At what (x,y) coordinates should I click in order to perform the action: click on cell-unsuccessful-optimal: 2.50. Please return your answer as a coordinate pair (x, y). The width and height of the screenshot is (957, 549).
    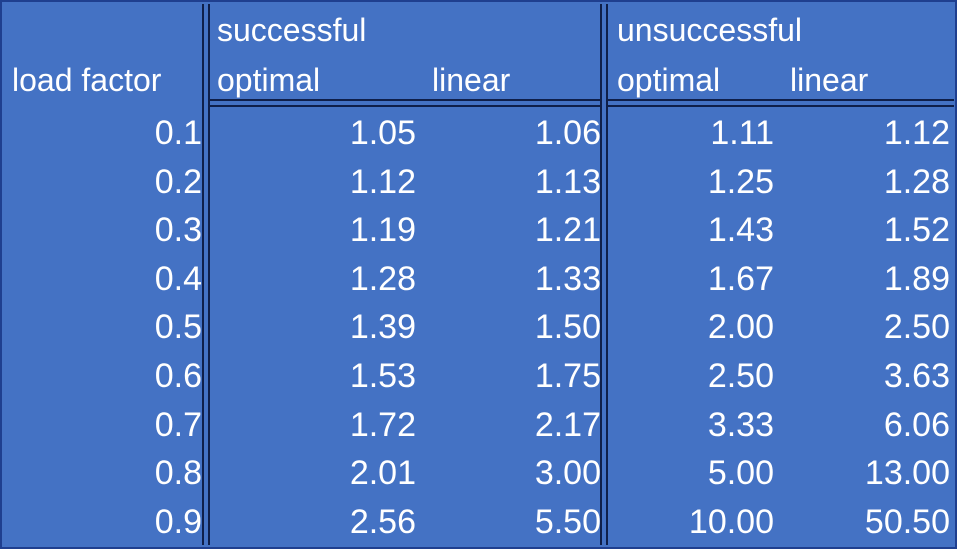
    Looking at the image, I should click on (740, 376).